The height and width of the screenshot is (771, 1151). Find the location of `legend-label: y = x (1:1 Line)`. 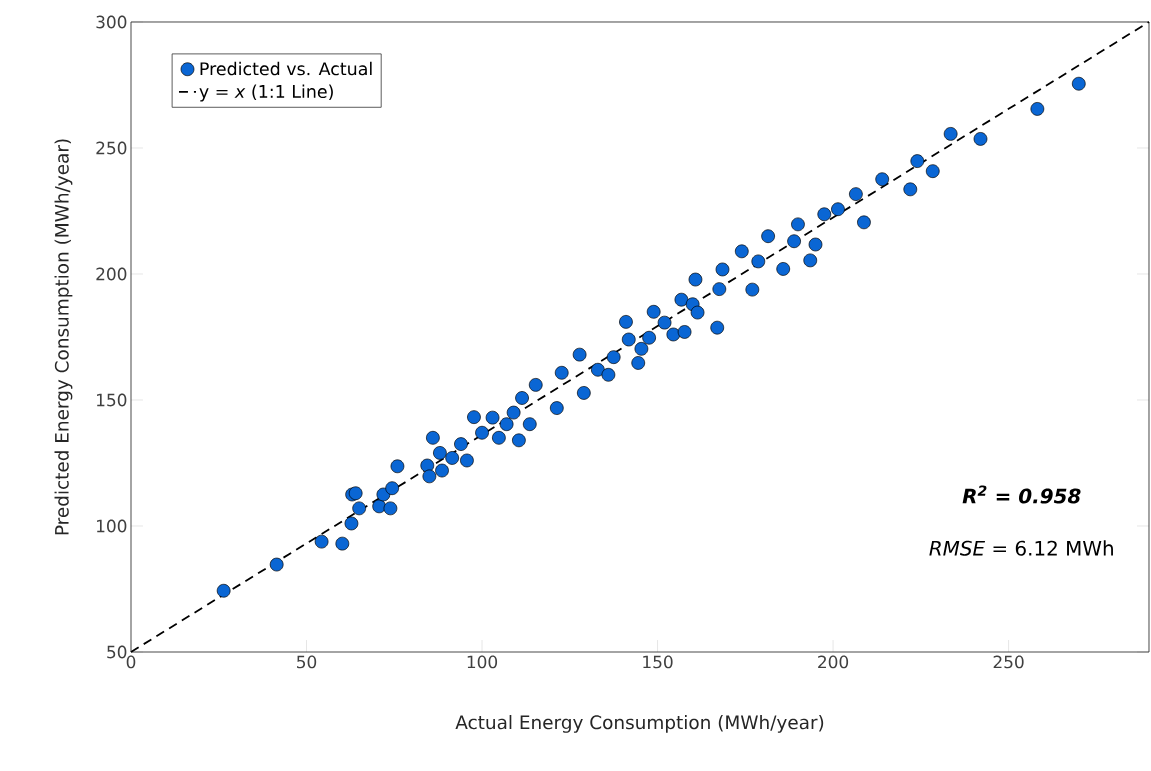

legend-label: y = x (1:1 Line) is located at coordinates (266, 93).